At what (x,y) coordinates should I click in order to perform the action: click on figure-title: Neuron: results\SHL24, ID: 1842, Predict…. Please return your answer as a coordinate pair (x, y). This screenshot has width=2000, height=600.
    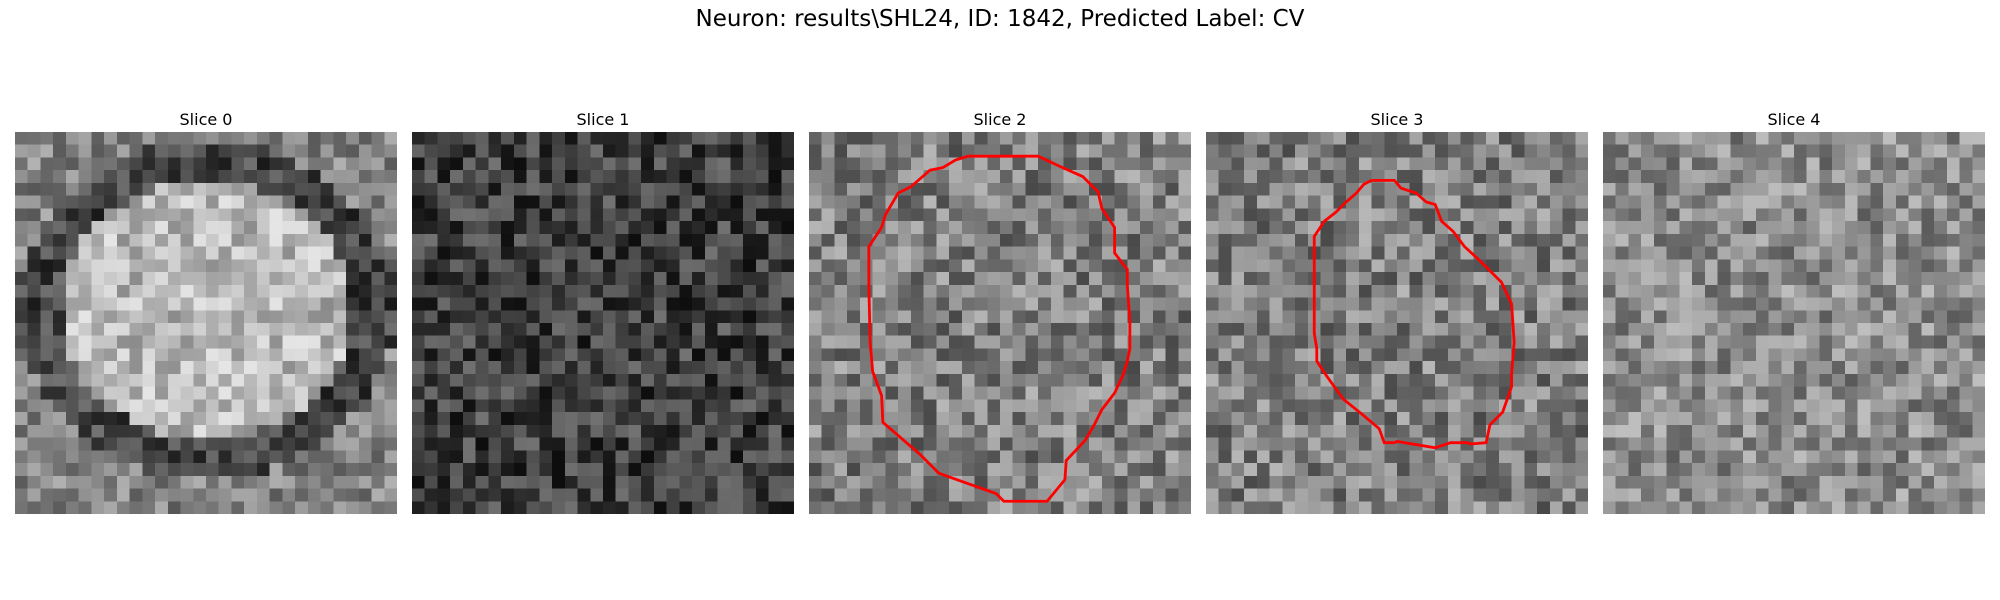
    Looking at the image, I should click on (1000, 19).